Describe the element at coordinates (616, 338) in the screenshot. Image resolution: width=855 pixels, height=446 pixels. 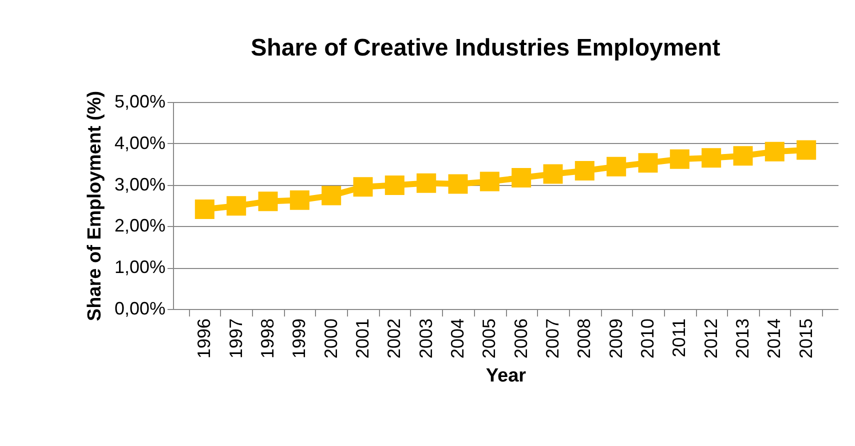
I see `x-tick-label: 2009` at that location.